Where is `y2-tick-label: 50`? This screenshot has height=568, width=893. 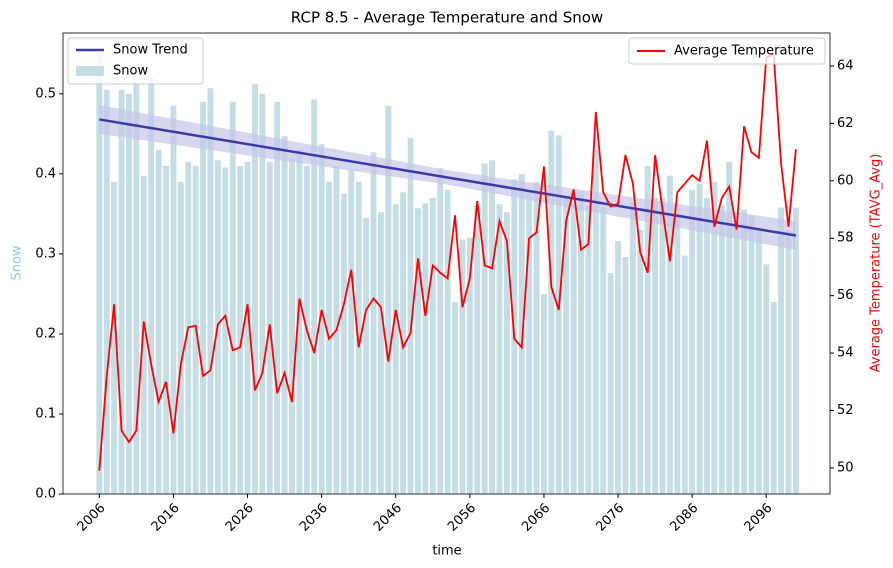 y2-tick-label: 50 is located at coordinates (845, 467).